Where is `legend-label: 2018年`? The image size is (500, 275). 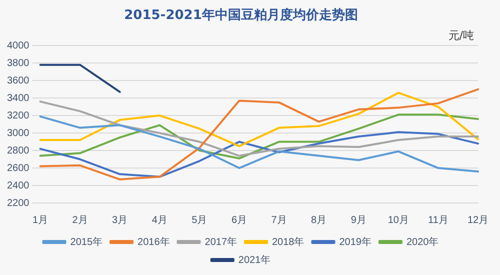
legend-label: 2018年 is located at coordinates (288, 242).